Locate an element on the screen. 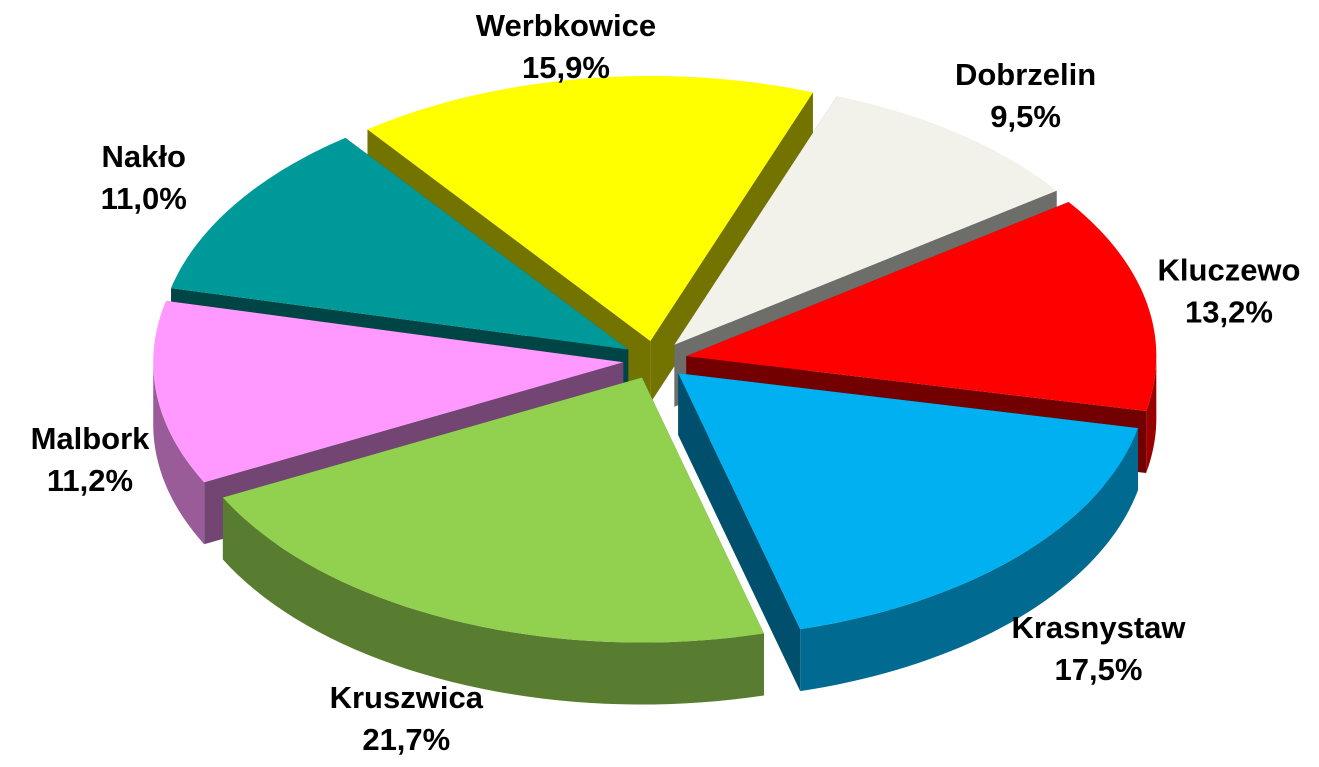 This screenshot has height=767, width=1319. slice-value-label: 11,0% is located at coordinates (144, 198).